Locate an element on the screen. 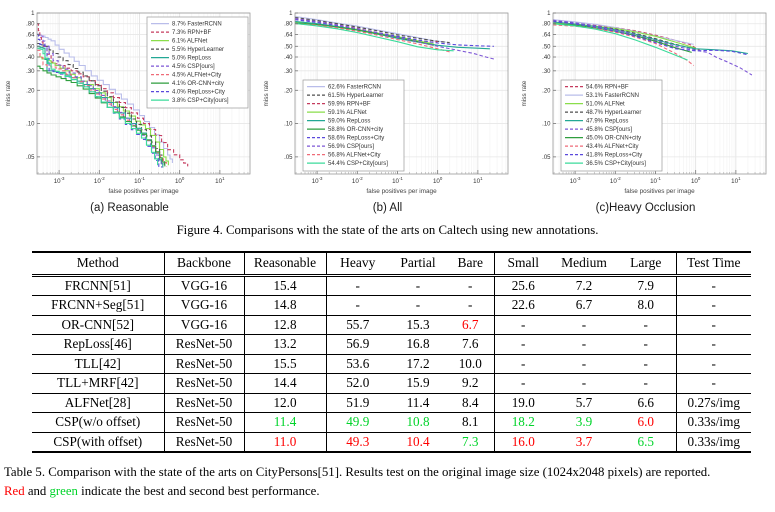 The height and width of the screenshot is (512, 775). series-62-6-fasterrcnn is located at coordinates (370, 29).